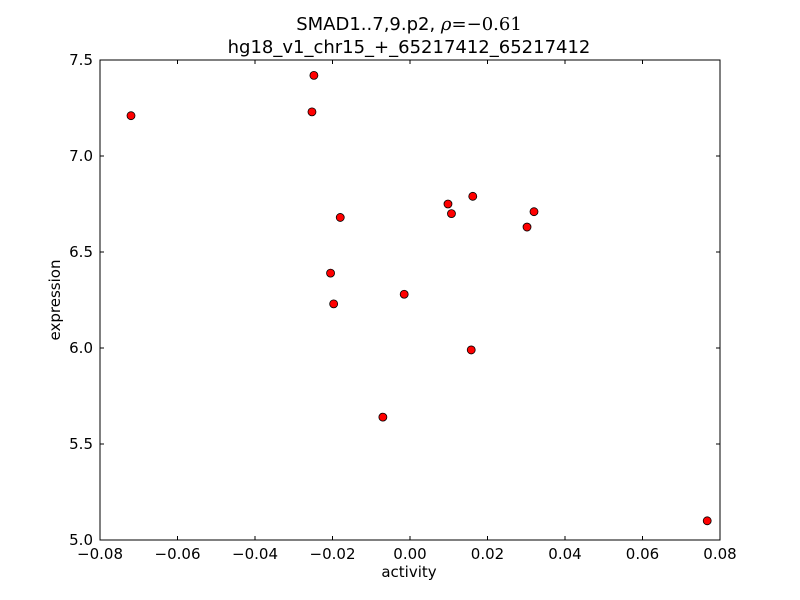 This screenshot has width=800, height=600. What do you see at coordinates (446, 24) in the screenshot?
I see `chart-title-rho-symbol: ρ` at bounding box center [446, 24].